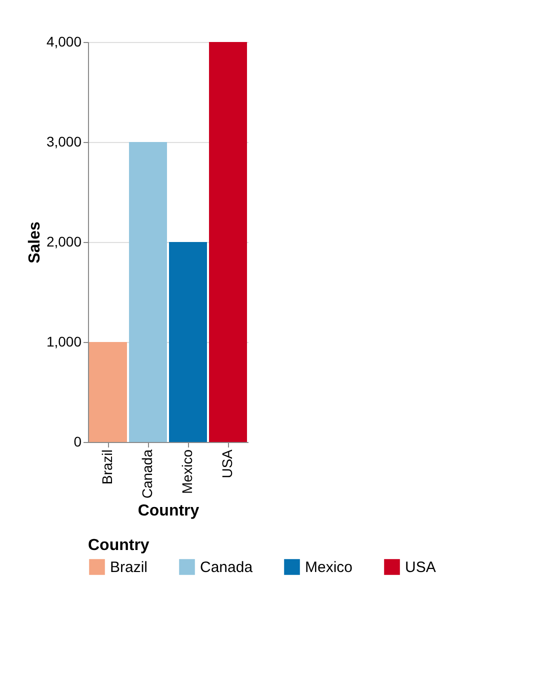 The width and height of the screenshot is (558, 678). Describe the element at coordinates (119, 545) in the screenshot. I see `legend-title: Country` at that location.